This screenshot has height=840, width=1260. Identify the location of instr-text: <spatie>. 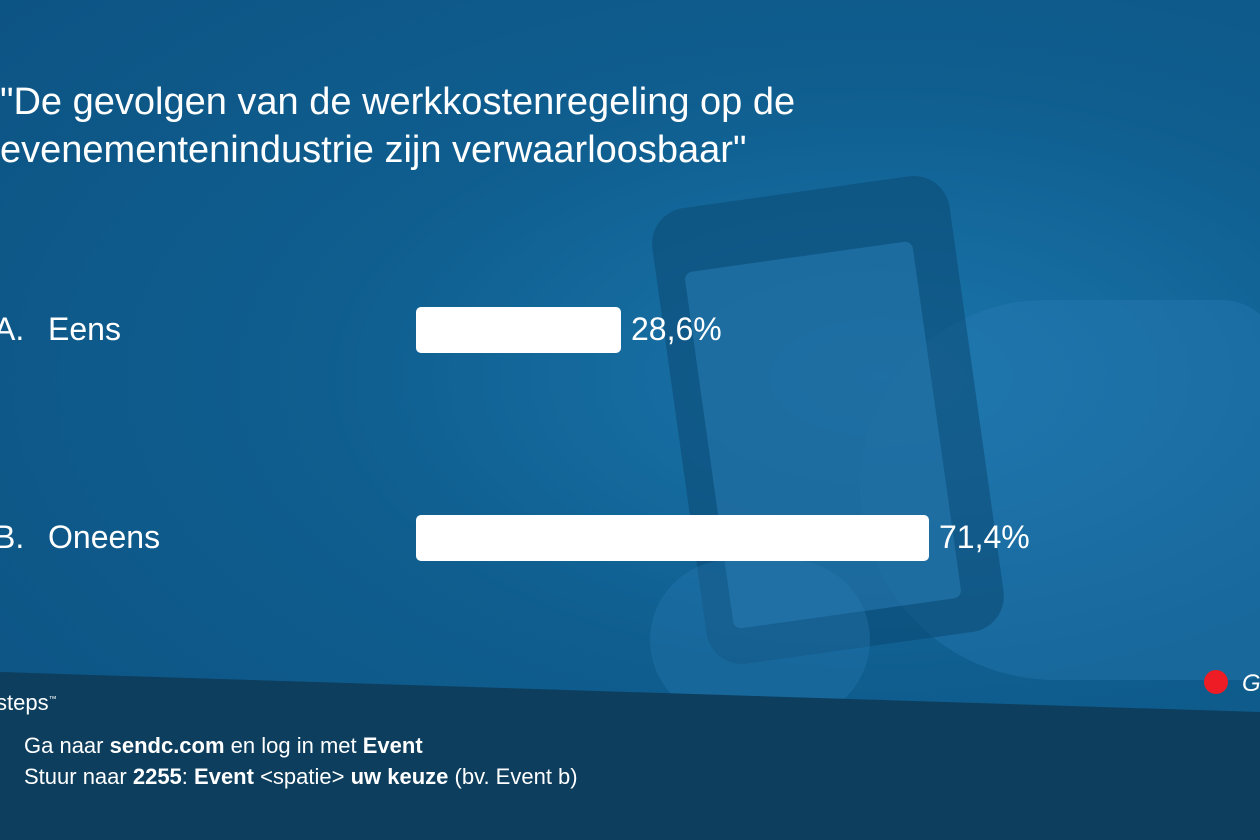
(302, 776).